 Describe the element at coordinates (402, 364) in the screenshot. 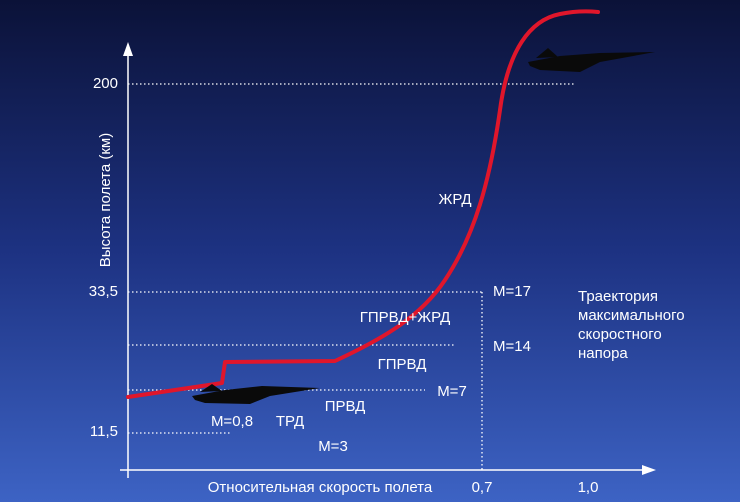

I see `engine-label: ГПРВД` at that location.